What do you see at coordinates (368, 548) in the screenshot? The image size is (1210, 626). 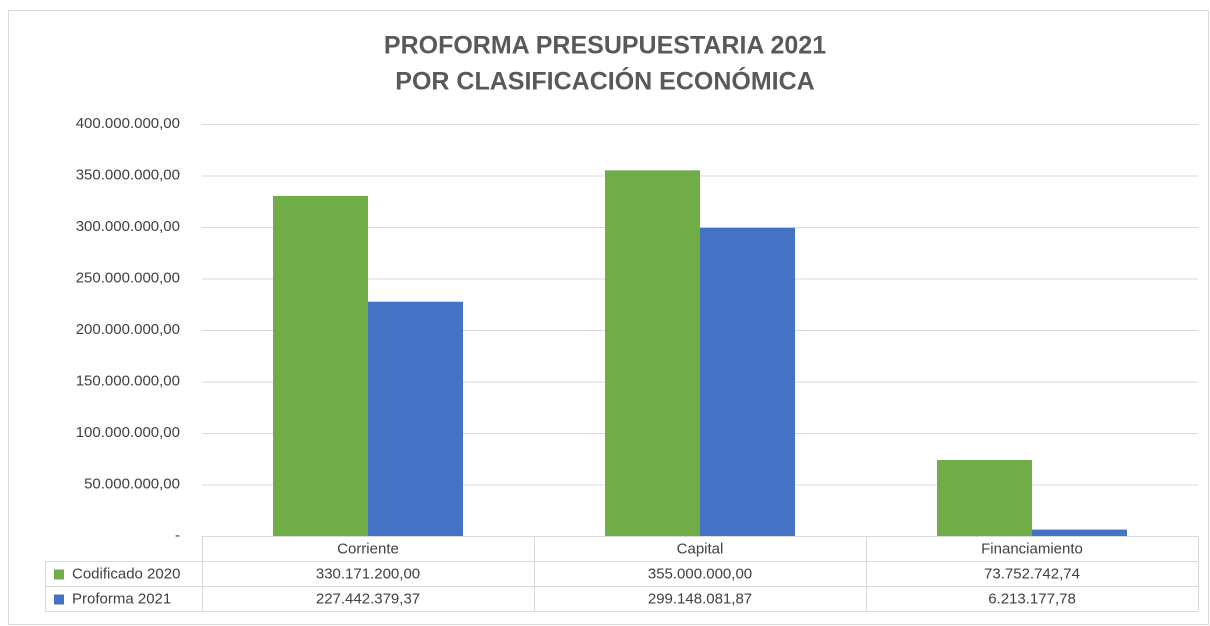 I see `x-tick-label: Corriente` at bounding box center [368, 548].